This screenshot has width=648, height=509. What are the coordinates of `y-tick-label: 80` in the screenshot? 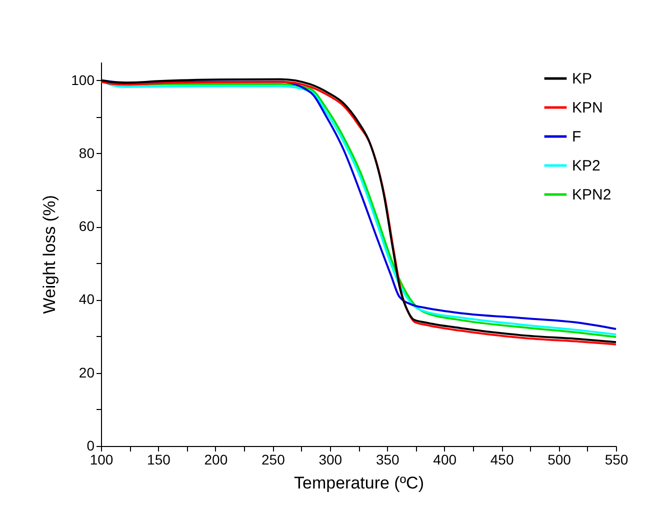 It's located at (86, 152).